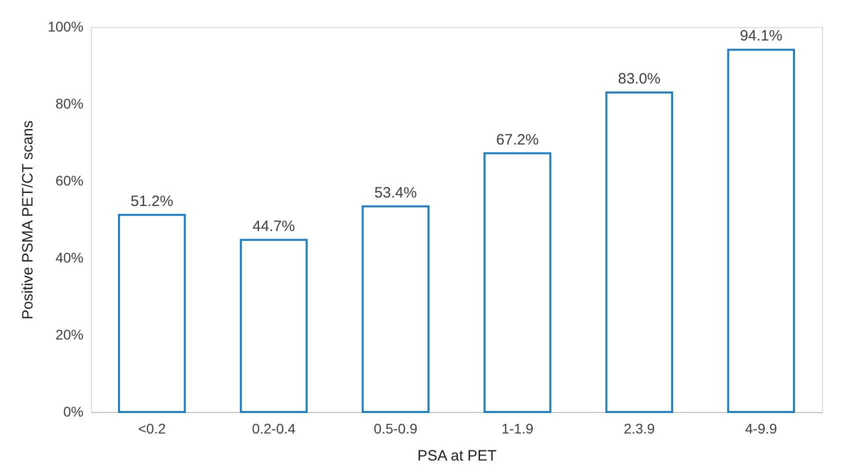  What do you see at coordinates (517, 428) in the screenshot?
I see `x-tick-label: 1-1.9` at bounding box center [517, 428].